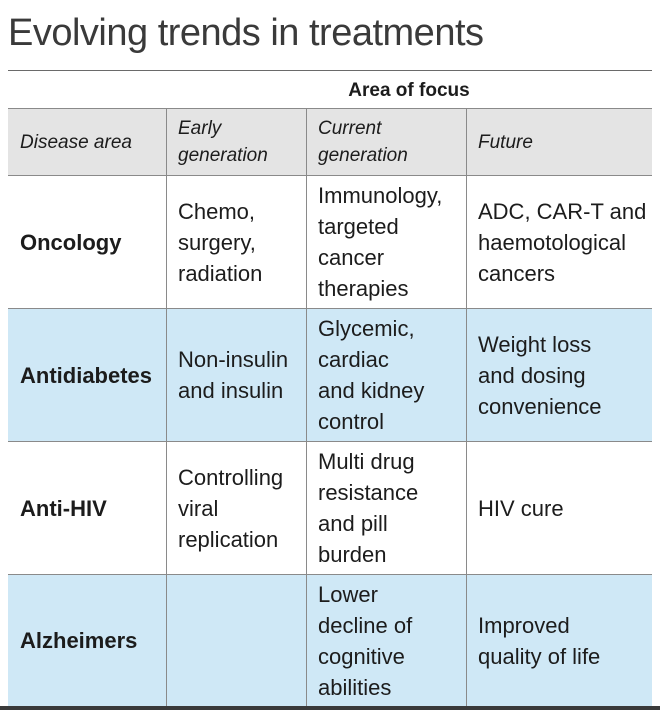  Describe the element at coordinates (505, 142) in the screenshot. I see `header-future: Future` at that location.